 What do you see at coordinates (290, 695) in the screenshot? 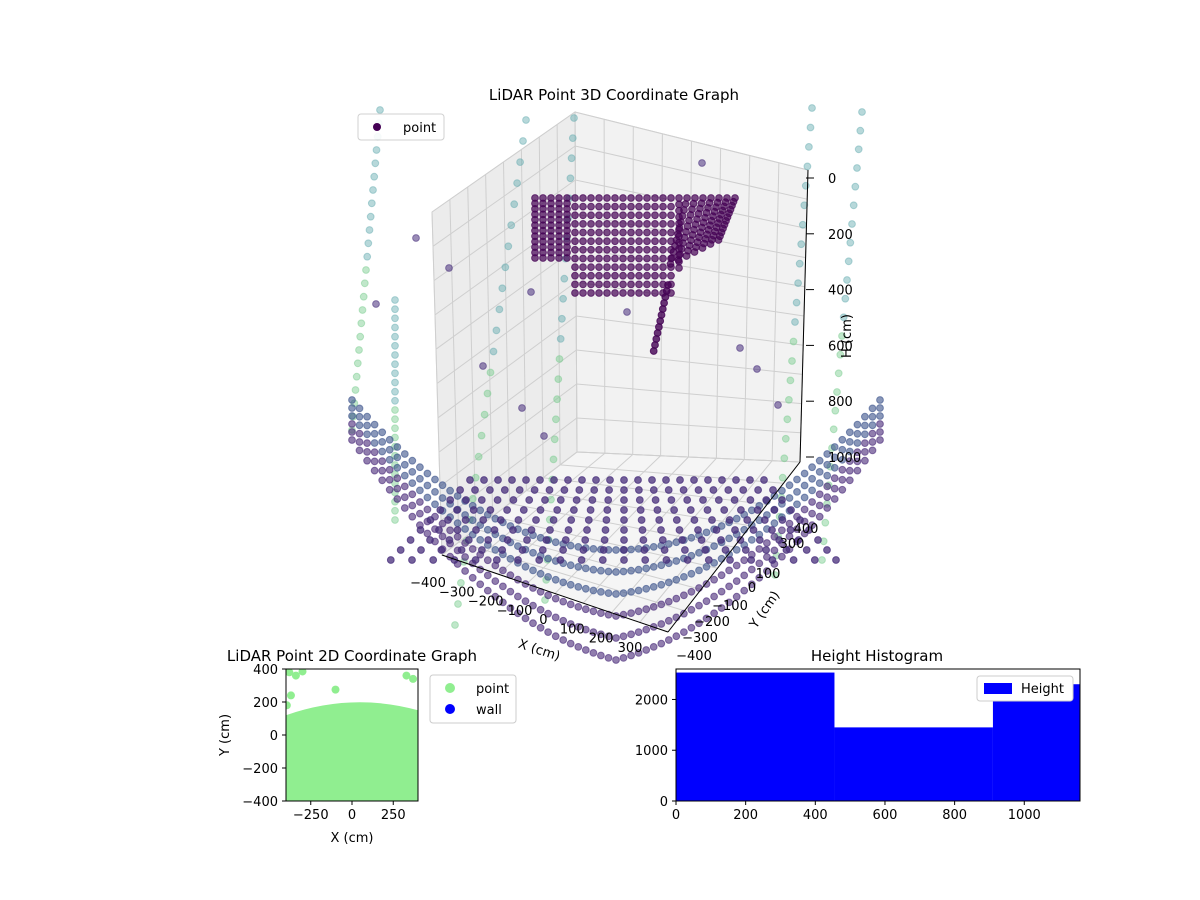
I see `2d-point` at bounding box center [290, 695].